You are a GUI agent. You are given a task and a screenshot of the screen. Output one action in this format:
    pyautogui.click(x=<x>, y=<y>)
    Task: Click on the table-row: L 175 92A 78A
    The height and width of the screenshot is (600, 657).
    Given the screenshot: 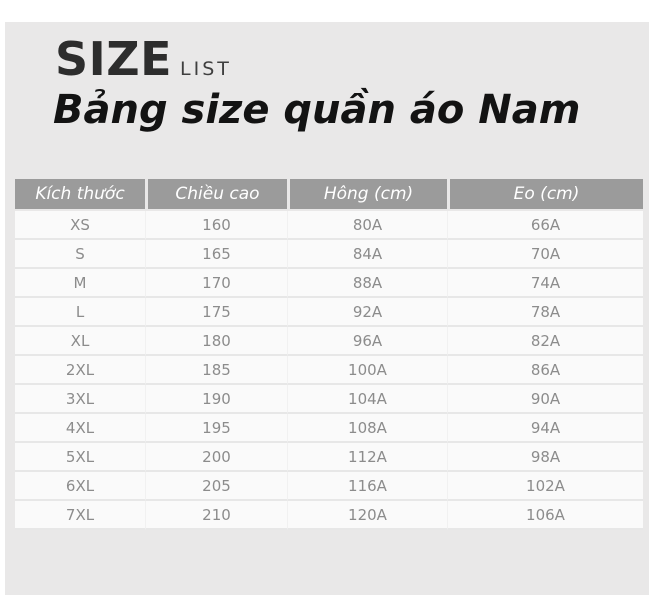 What is the action you would take?
    pyautogui.click(x=329, y=312)
    